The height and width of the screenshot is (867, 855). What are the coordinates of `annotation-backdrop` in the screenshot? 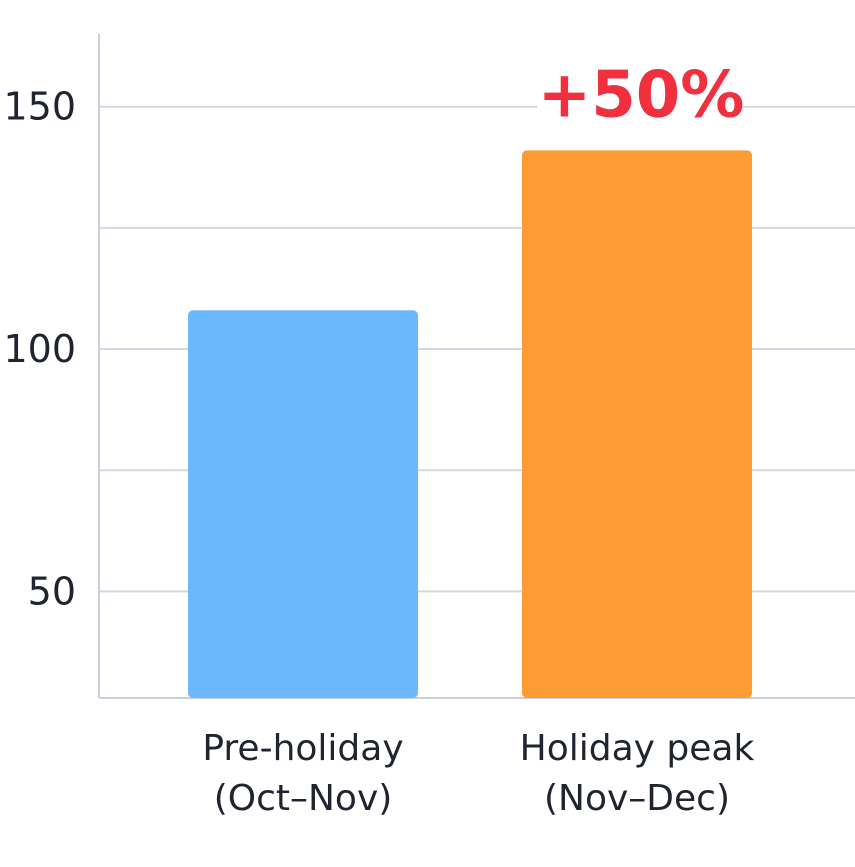 It's located at (637, 94).